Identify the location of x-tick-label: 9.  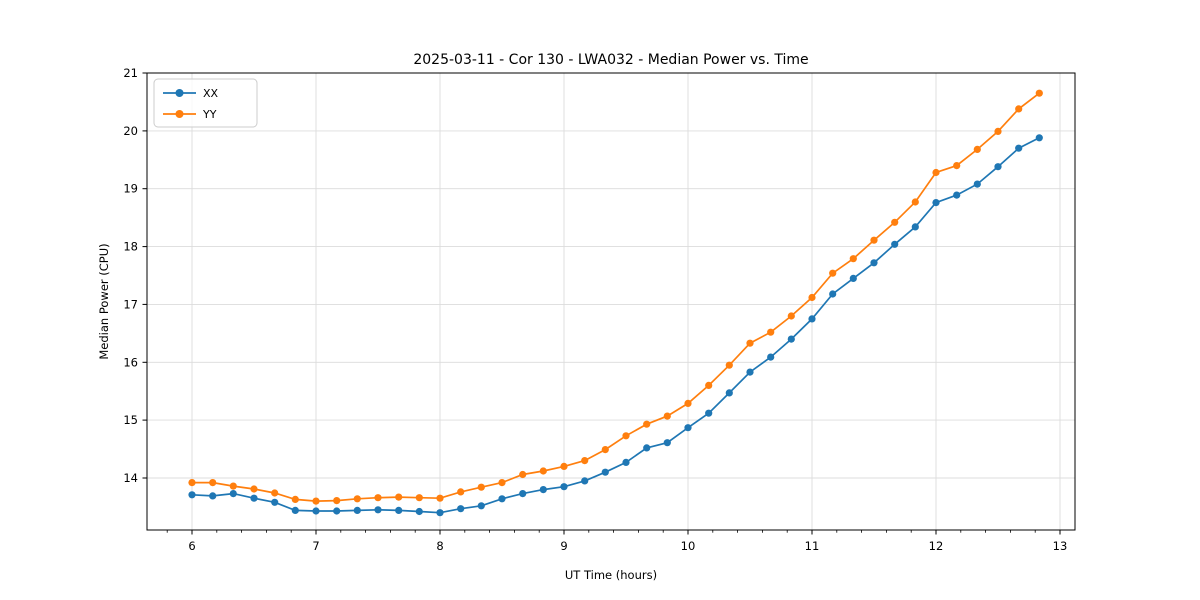
(563, 546).